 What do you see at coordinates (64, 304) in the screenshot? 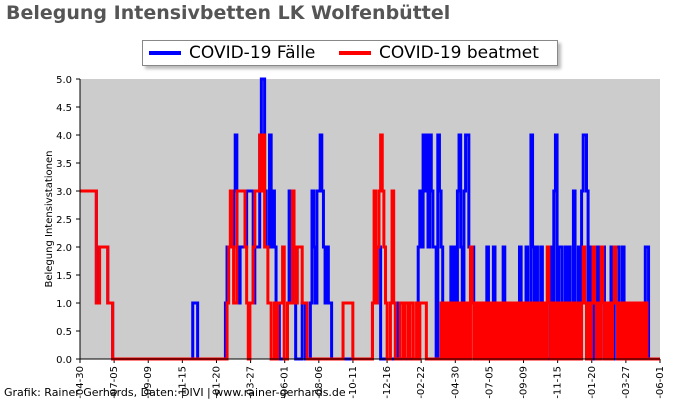
I see `y-tick-label: 1.0` at bounding box center [64, 304].